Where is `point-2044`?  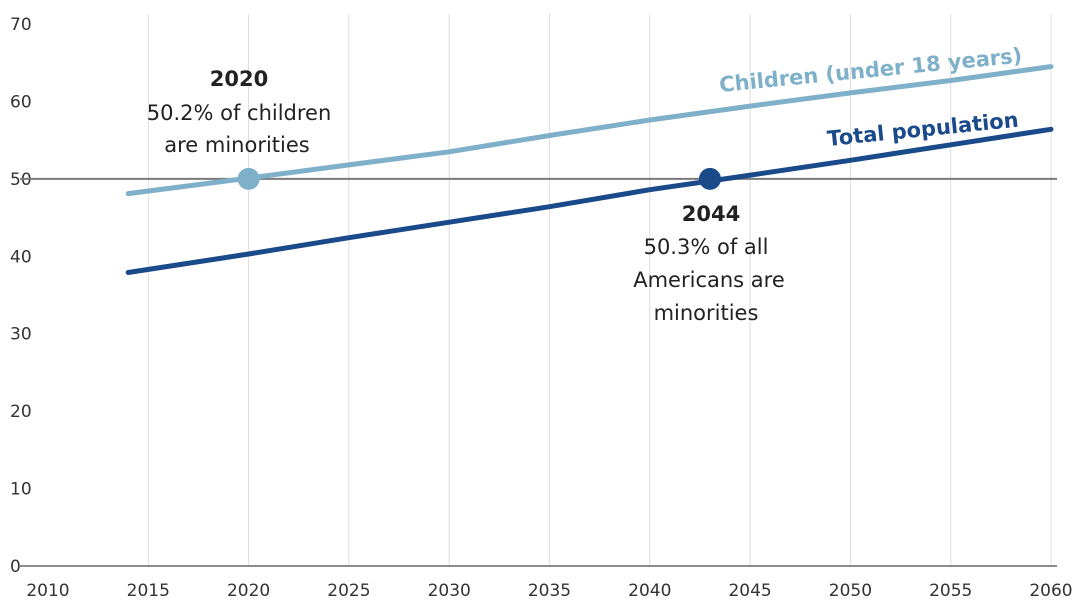 point-2044 is located at coordinates (709, 178).